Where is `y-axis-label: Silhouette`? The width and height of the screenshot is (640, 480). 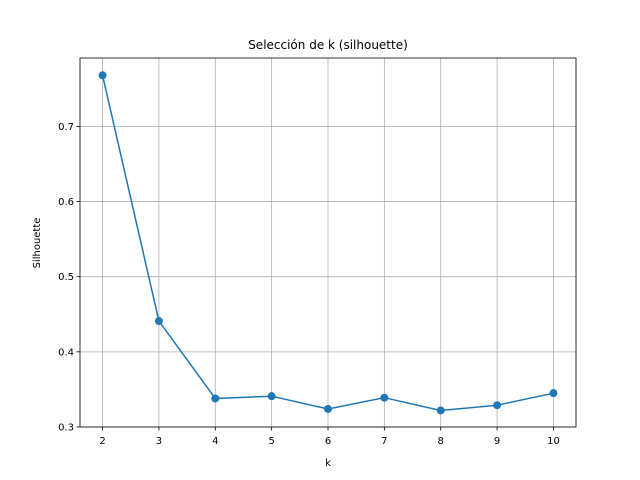
y-axis-label: Silhouette is located at coordinates (37, 243).